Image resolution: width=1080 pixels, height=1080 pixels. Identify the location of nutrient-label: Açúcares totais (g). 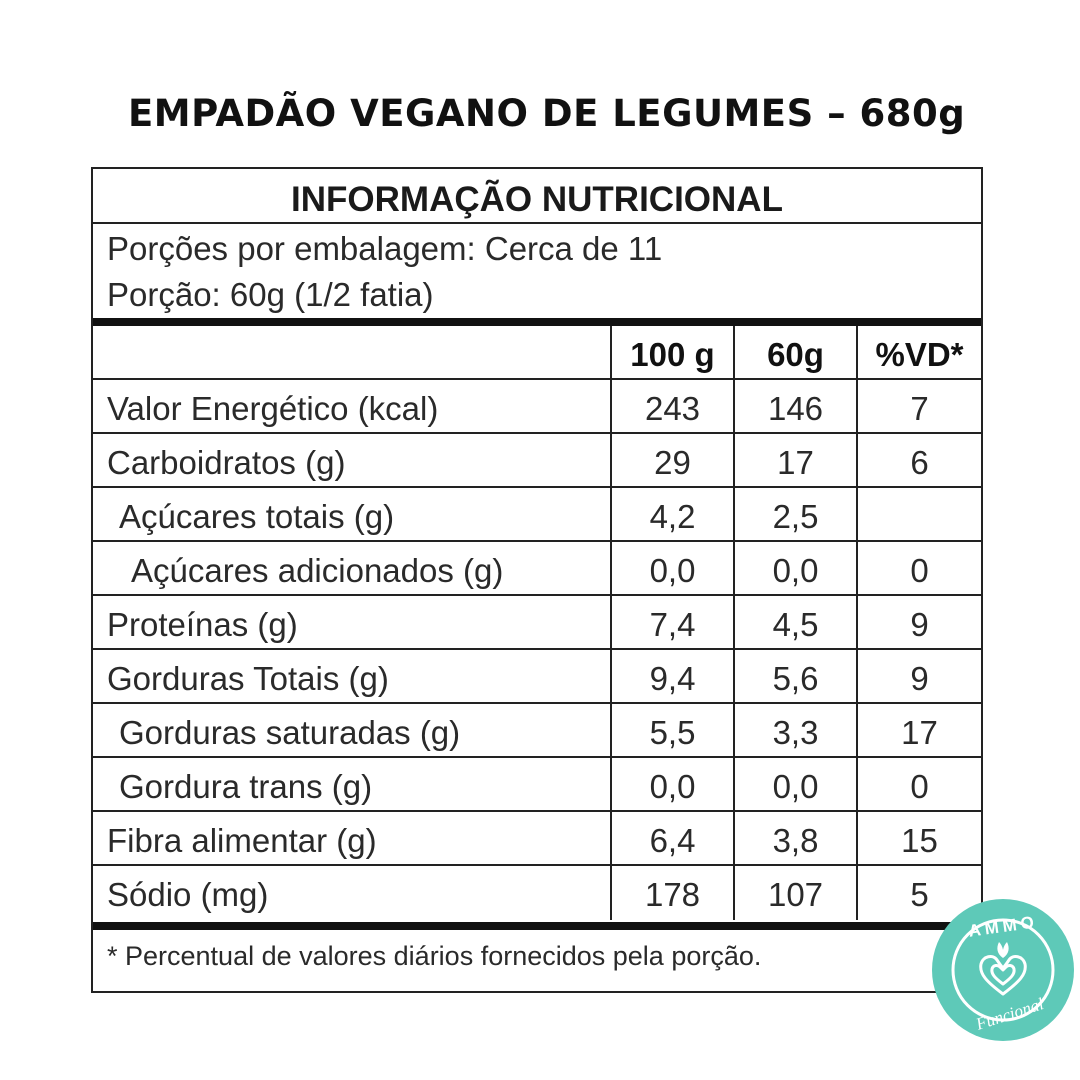
(257, 516).